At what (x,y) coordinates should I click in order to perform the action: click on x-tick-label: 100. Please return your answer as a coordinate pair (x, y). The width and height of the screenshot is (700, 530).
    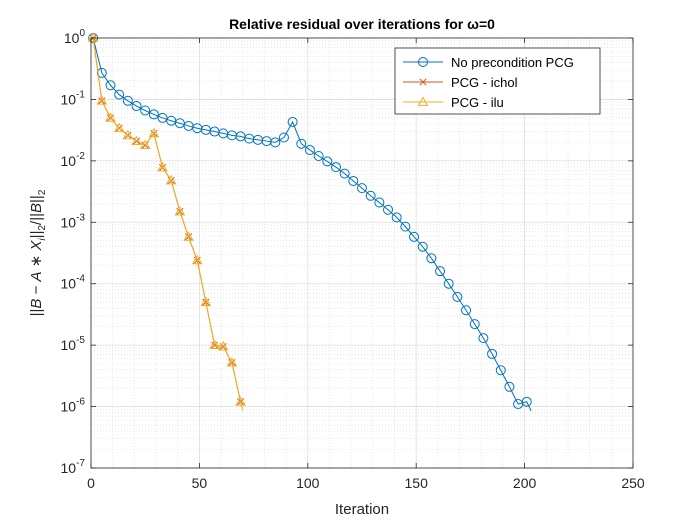
    Looking at the image, I should click on (308, 483).